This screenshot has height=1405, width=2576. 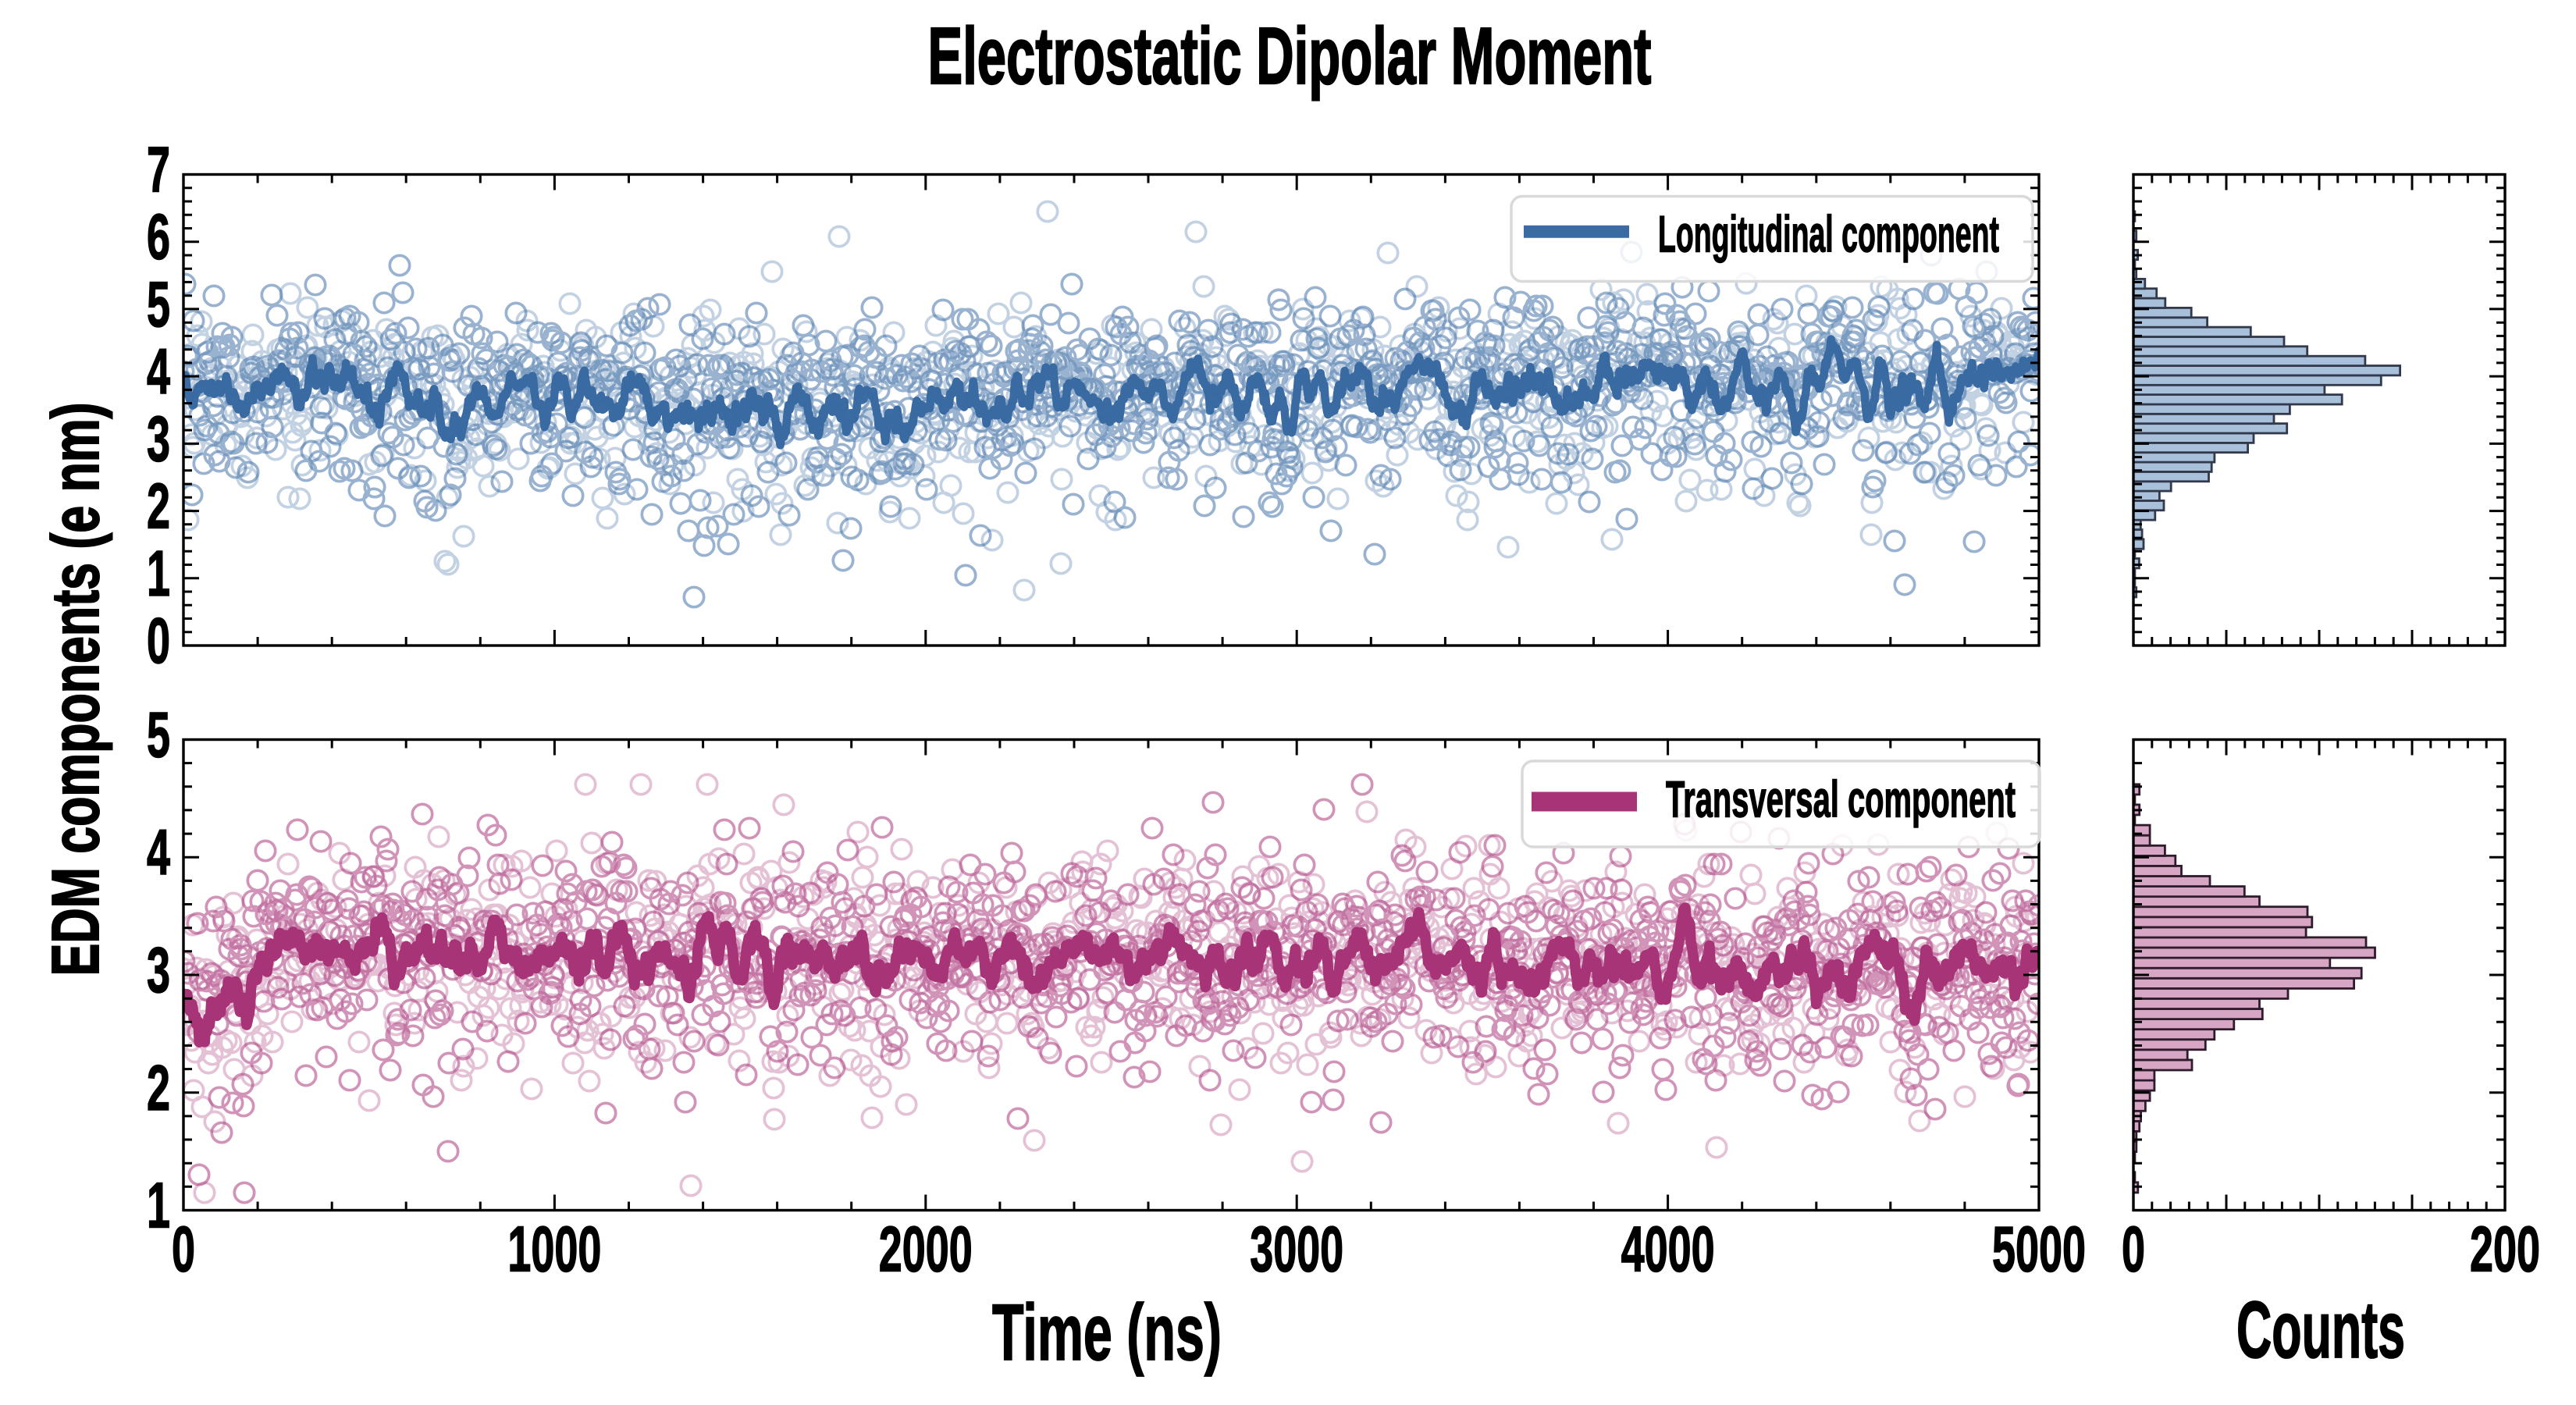 I want to click on svg-text: 4000, so click(x=1668, y=1249).